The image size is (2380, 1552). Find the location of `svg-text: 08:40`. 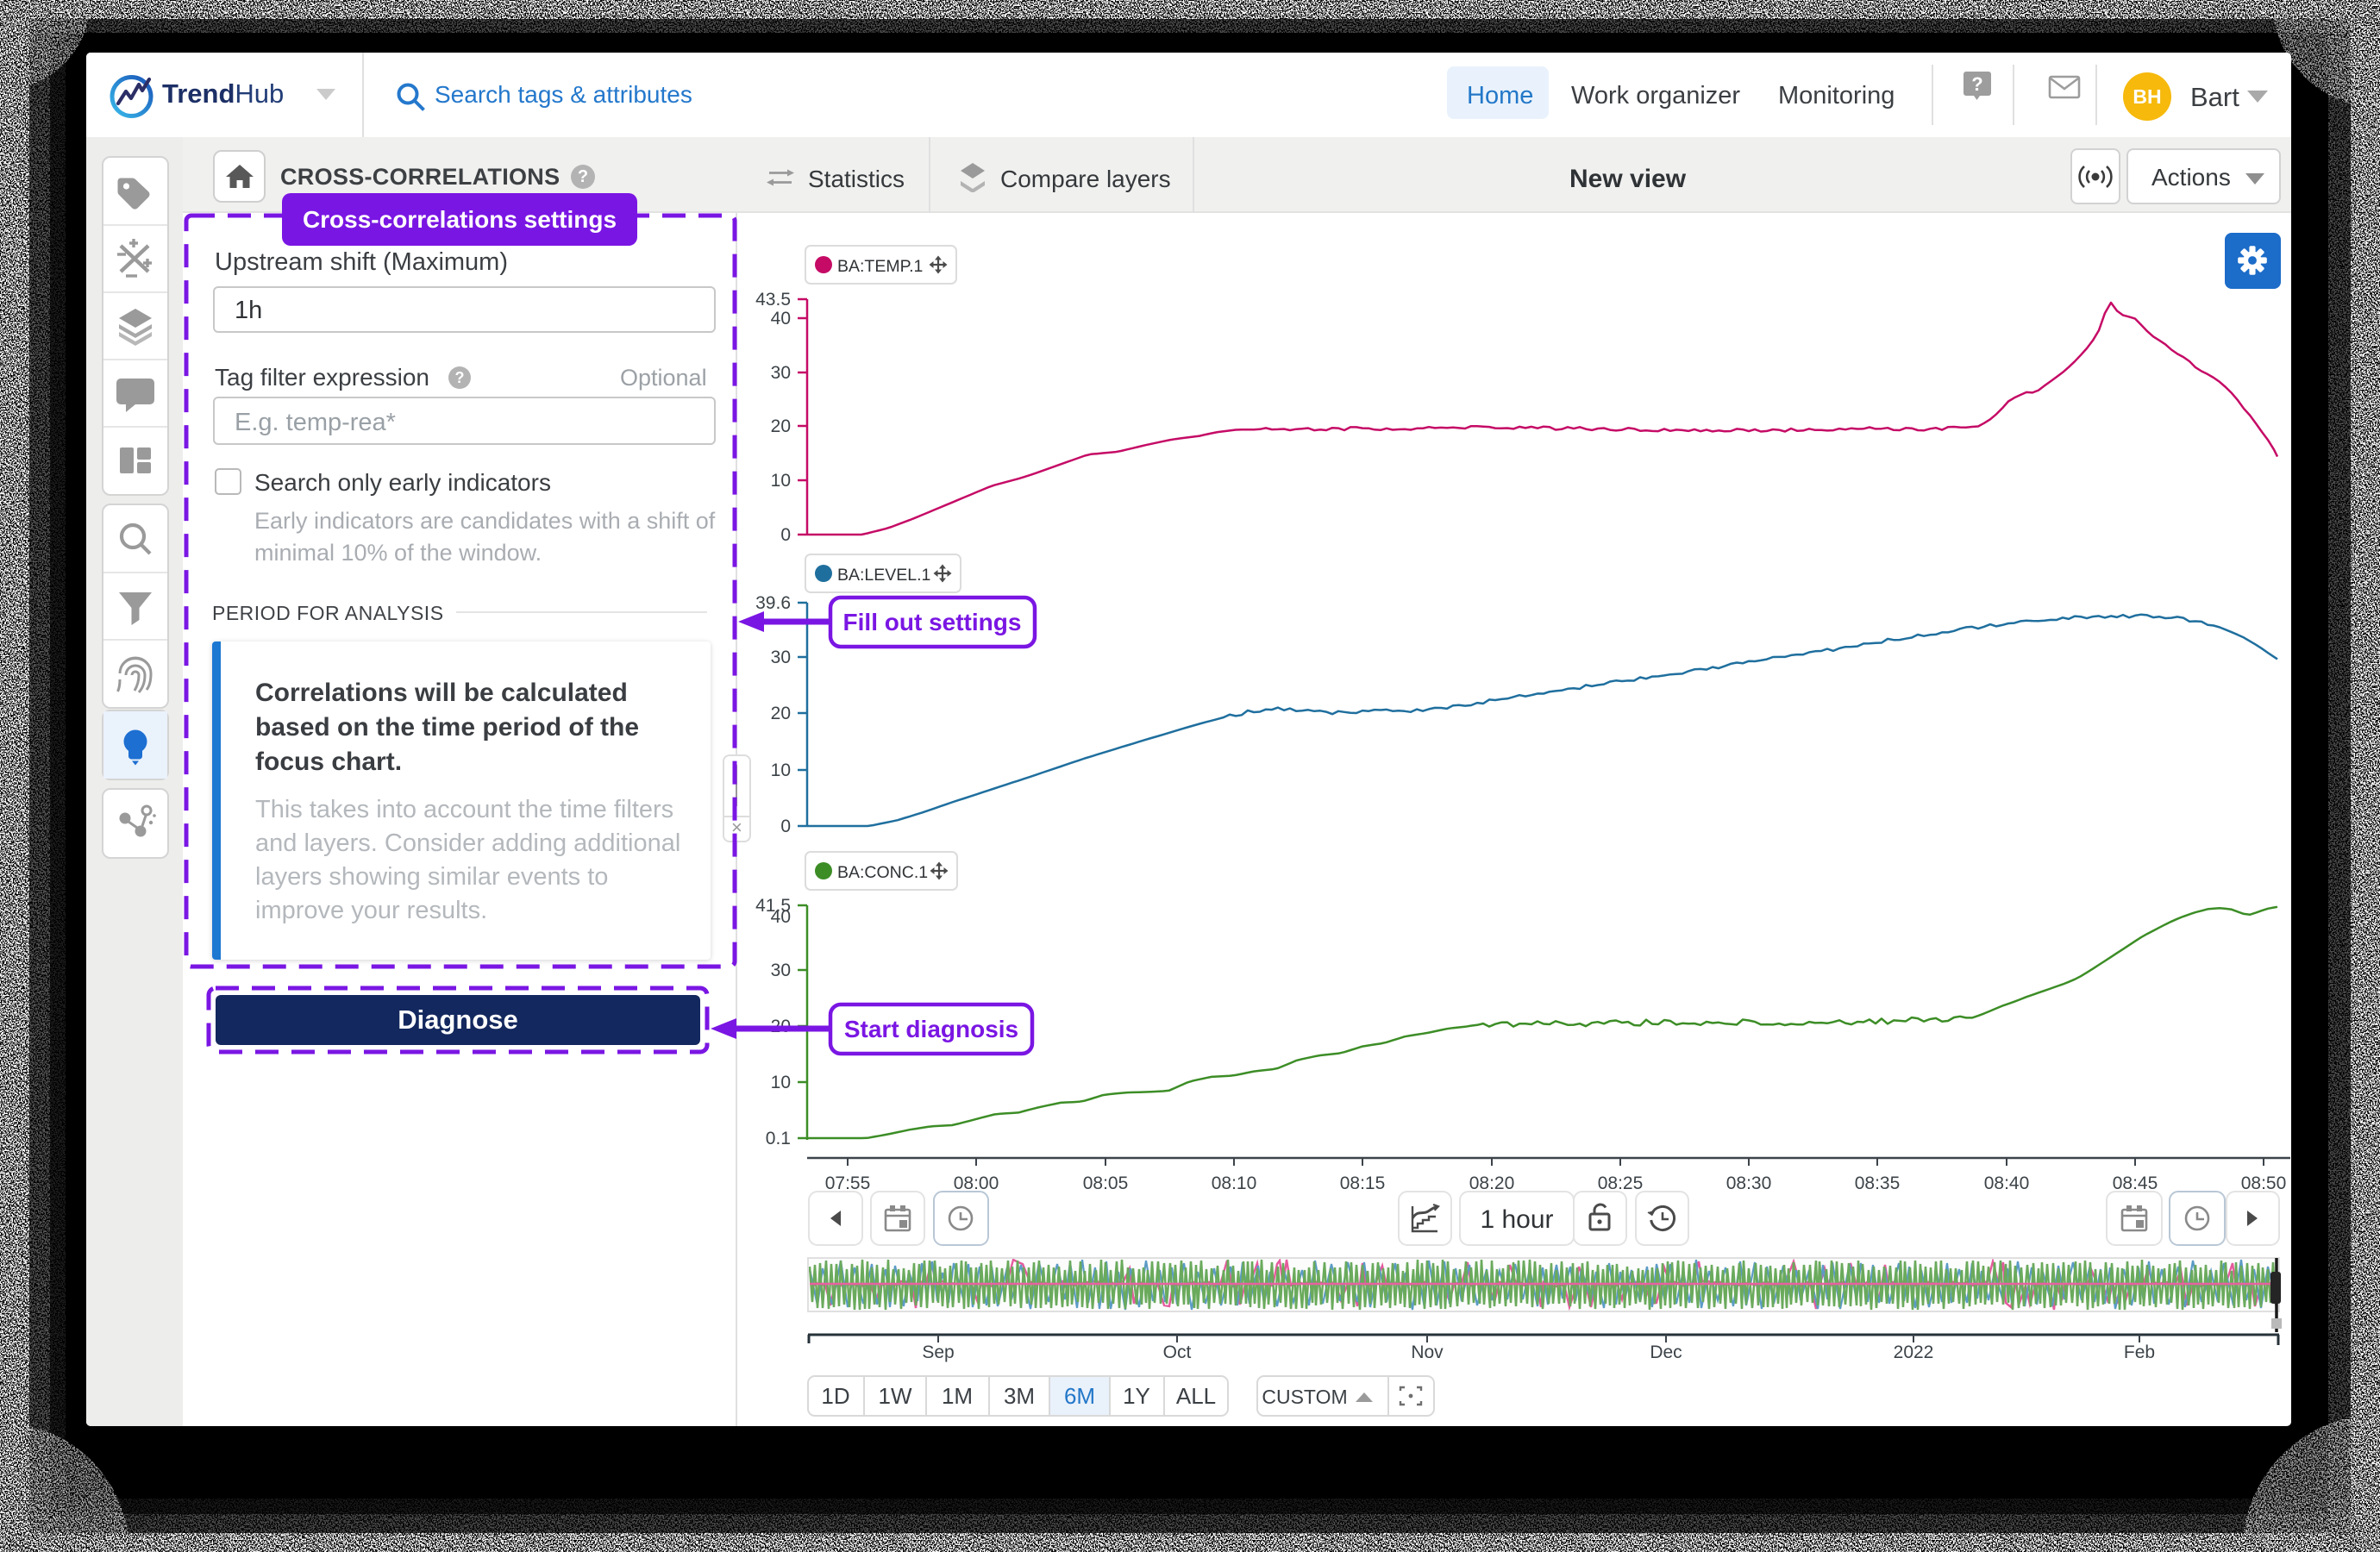

svg-text: 08:40 is located at coordinates (2007, 1183).